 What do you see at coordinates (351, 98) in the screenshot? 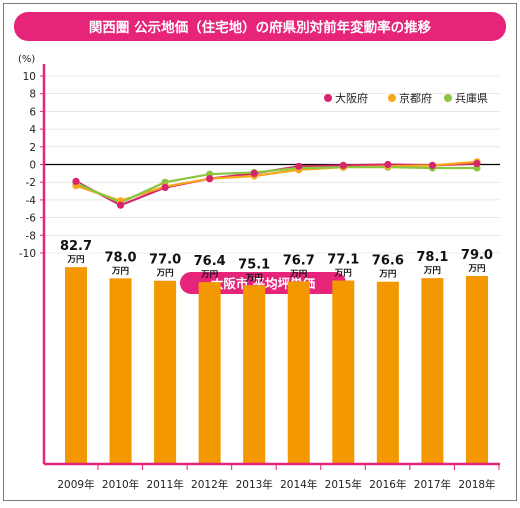
I see `legend-label: 大阪府` at bounding box center [351, 98].